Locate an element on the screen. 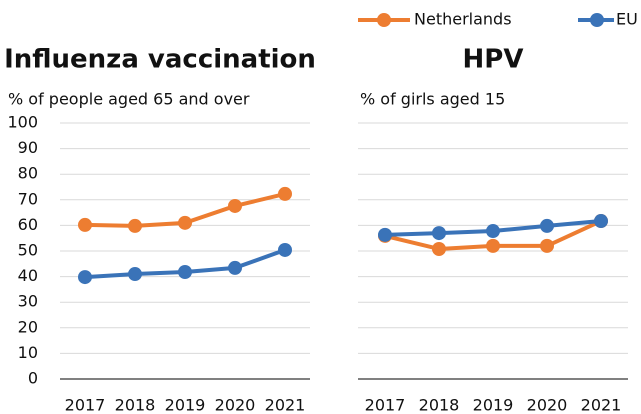 The height and width of the screenshot is (414, 641). legend-label: Netherlands is located at coordinates (463, 19).